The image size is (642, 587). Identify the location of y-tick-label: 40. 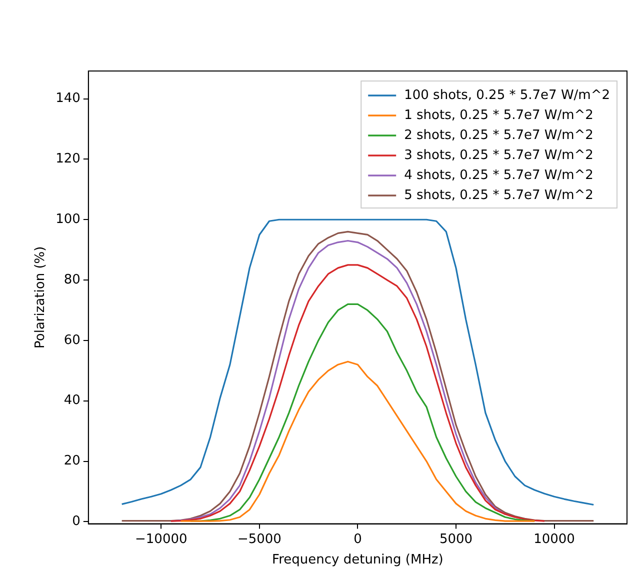
(72, 400).